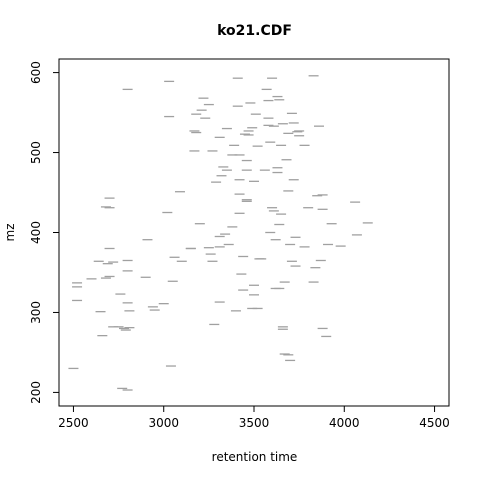  What do you see at coordinates (254, 423) in the screenshot?
I see `x-tick-label: 3500` at bounding box center [254, 423].